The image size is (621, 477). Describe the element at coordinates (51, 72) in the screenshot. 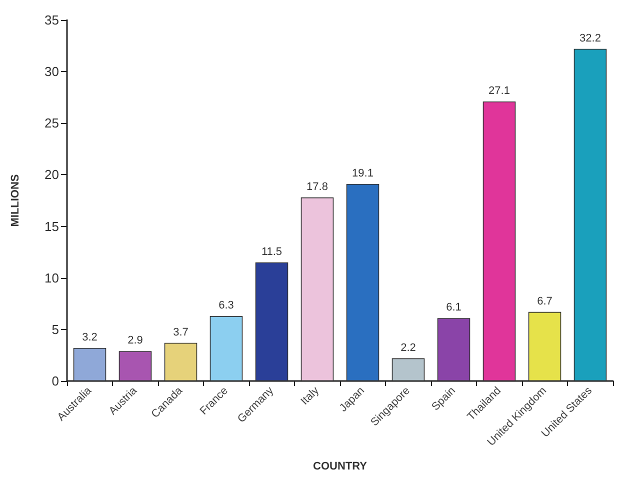

I see `y-tick-label: 30` at that location.